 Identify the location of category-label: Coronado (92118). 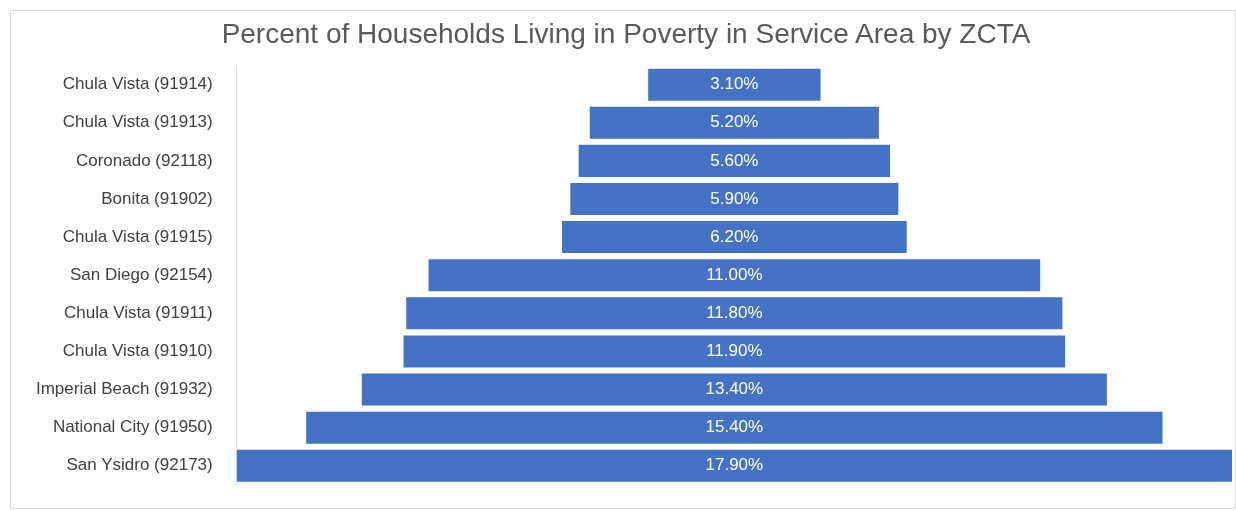
(144, 160).